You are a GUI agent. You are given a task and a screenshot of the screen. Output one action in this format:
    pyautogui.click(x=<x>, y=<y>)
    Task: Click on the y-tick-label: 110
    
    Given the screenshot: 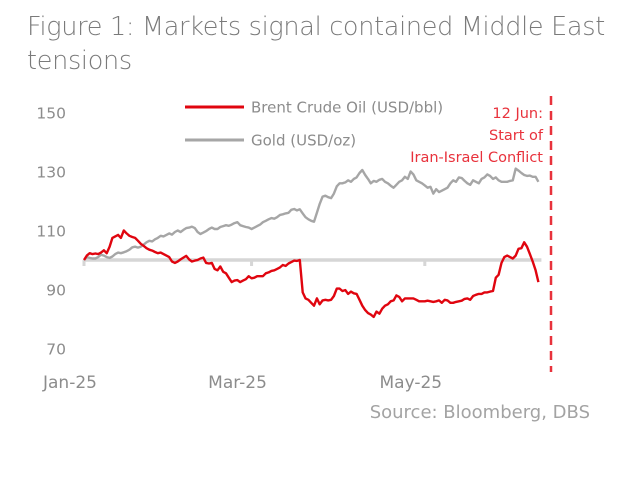 What is the action you would take?
    pyautogui.click(x=51, y=232)
    